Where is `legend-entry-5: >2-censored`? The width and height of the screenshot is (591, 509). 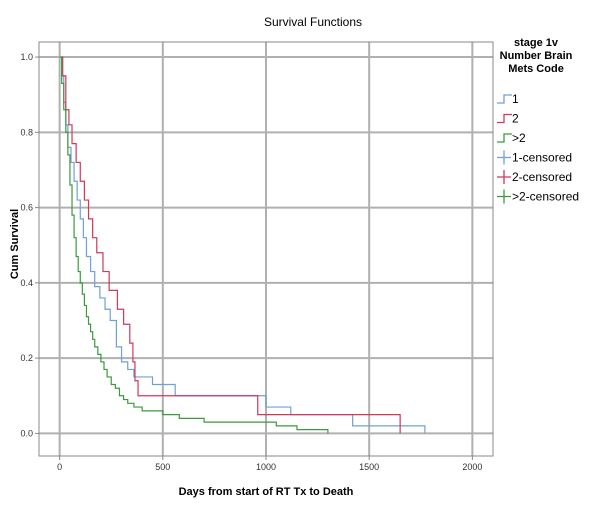
legend-entry-5: >2-censored is located at coordinates (538, 196).